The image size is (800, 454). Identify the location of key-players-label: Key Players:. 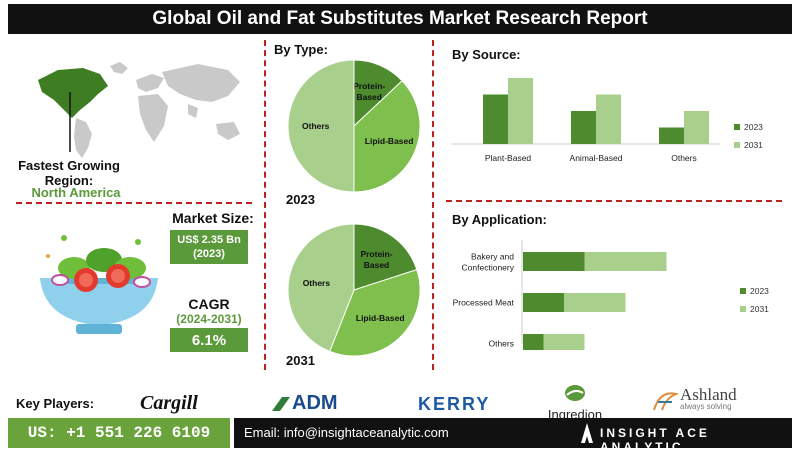
(55, 403).